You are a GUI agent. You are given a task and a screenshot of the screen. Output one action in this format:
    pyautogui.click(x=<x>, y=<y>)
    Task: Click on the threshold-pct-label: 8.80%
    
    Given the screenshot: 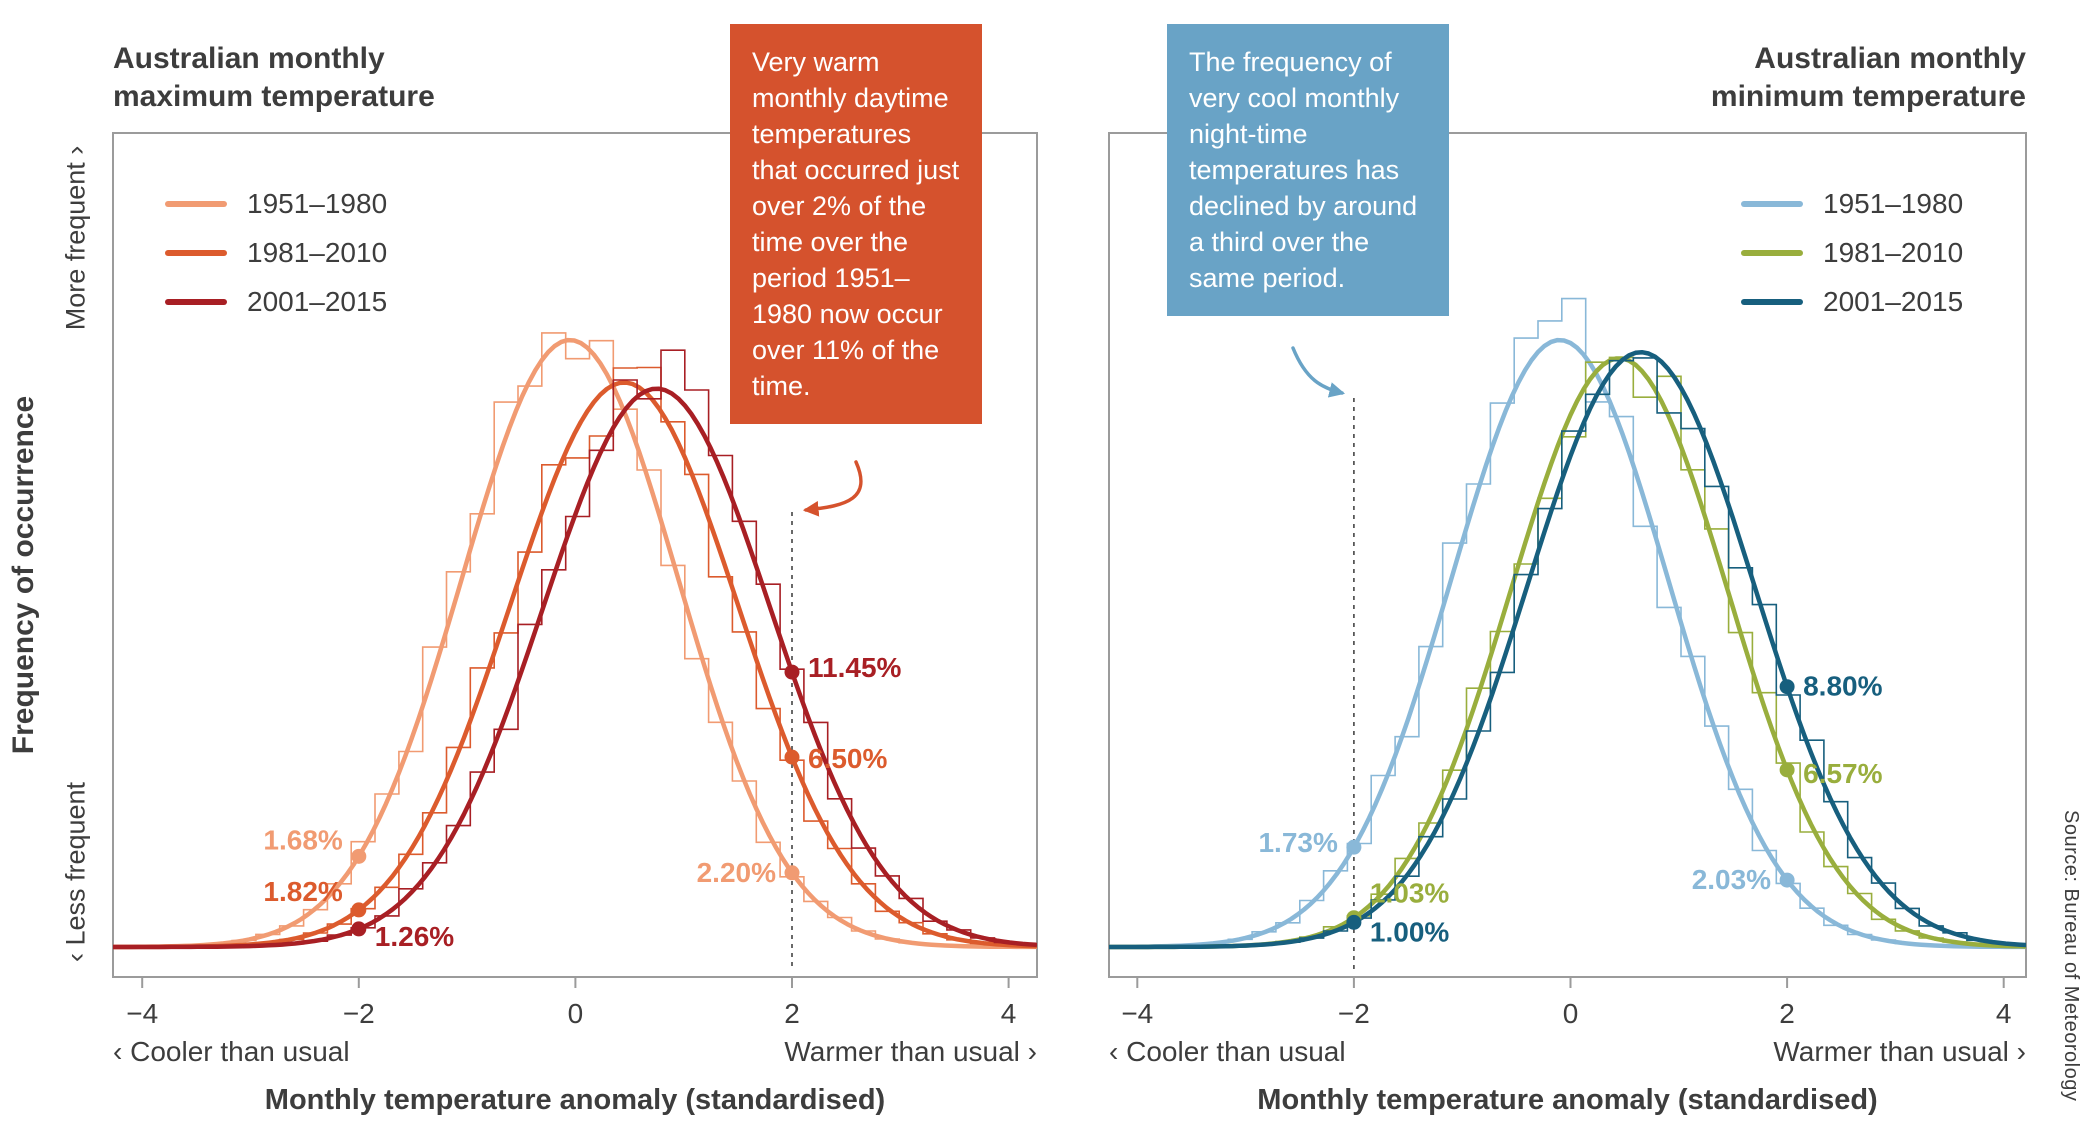 What is the action you would take?
    pyautogui.click(x=1842, y=686)
    